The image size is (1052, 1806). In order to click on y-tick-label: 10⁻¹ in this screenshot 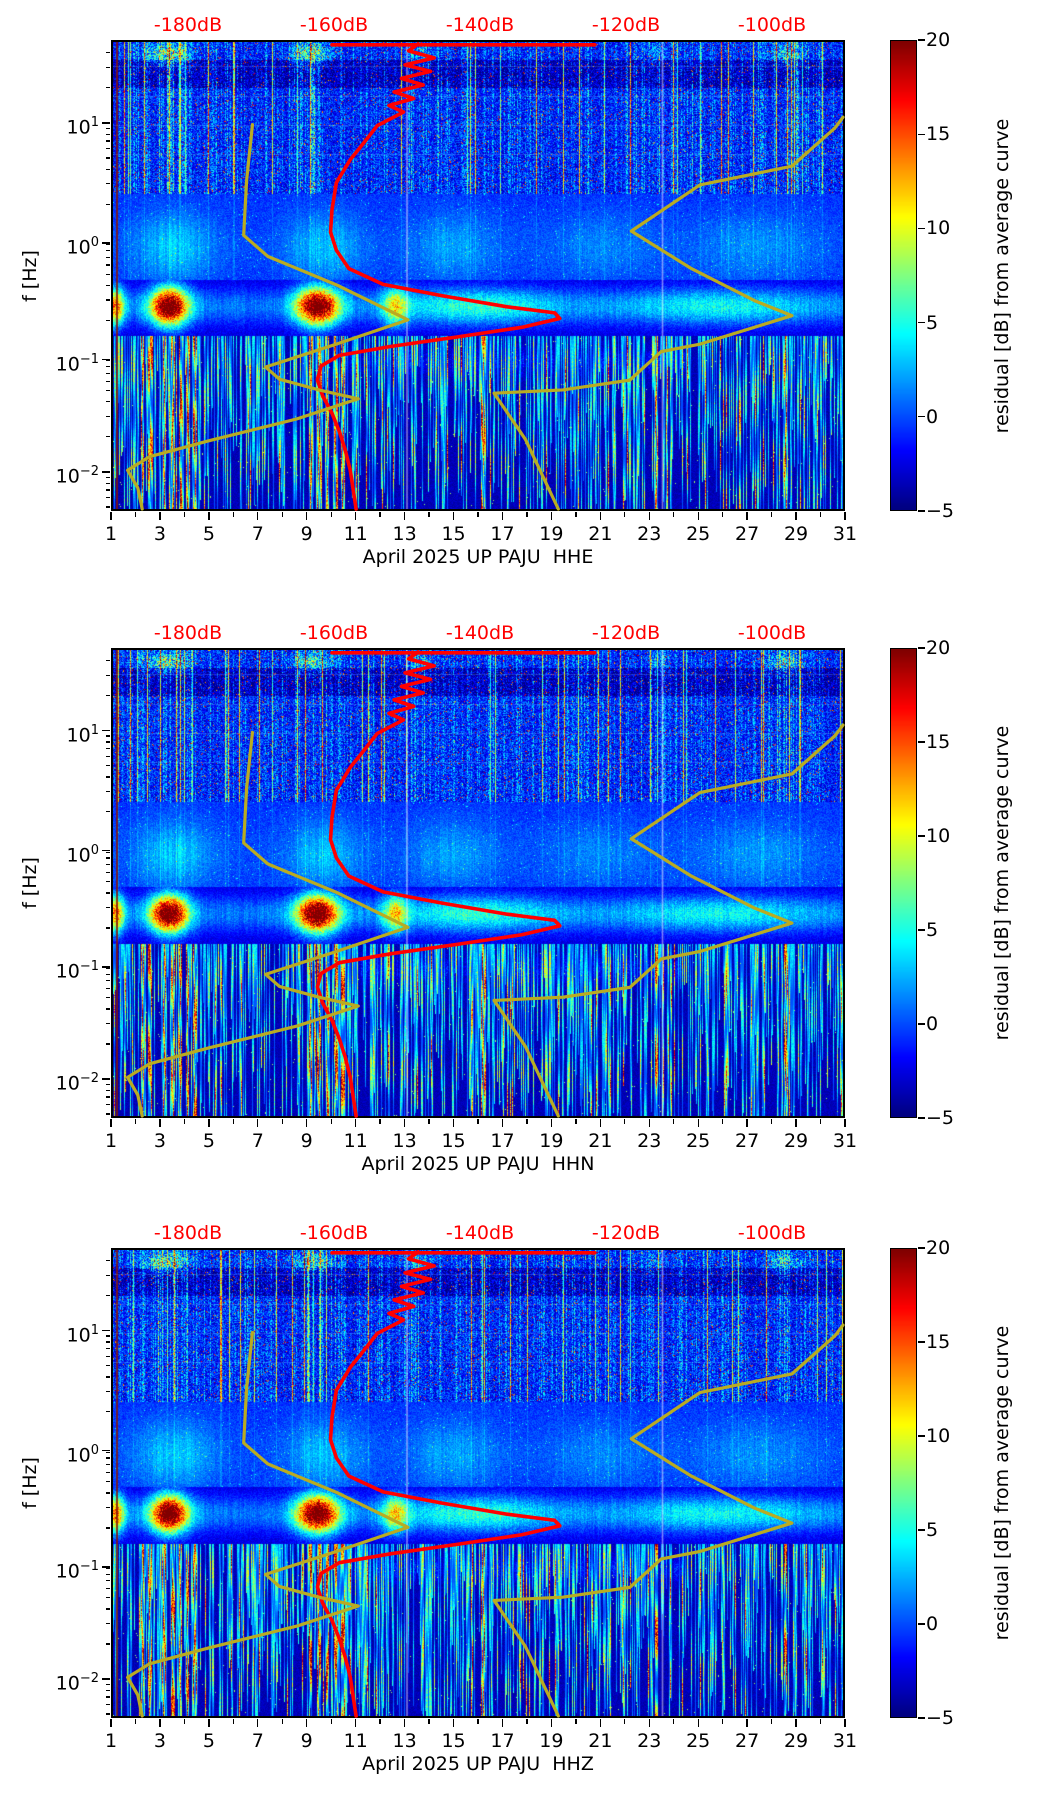, I will do `click(77, 363)`.